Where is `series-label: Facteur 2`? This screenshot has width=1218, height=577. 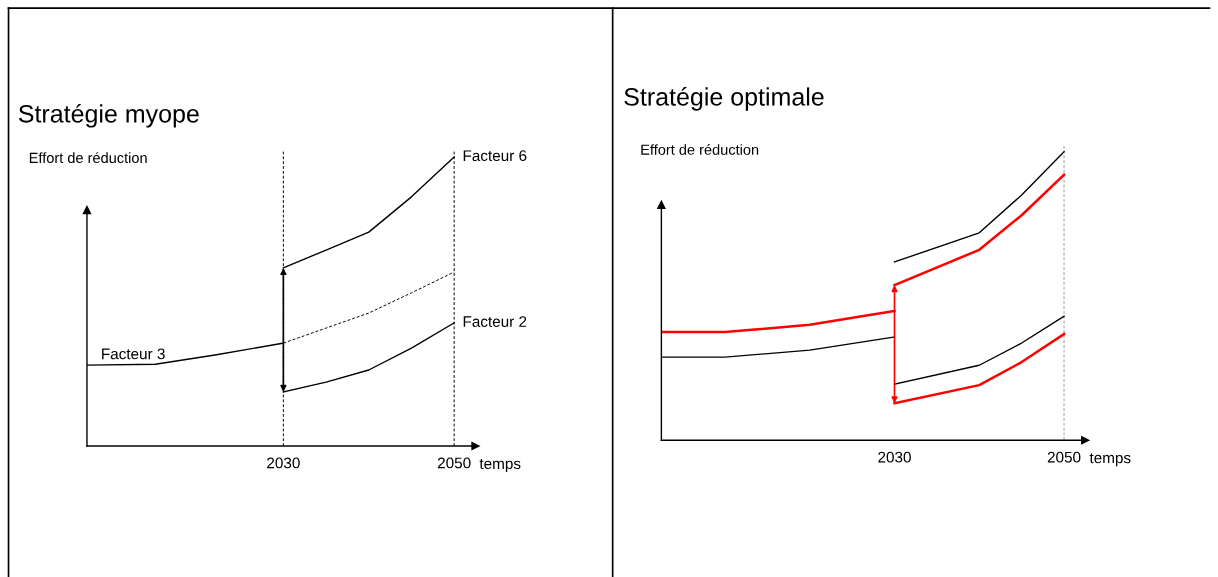
series-label: Facteur 2 is located at coordinates (495, 321).